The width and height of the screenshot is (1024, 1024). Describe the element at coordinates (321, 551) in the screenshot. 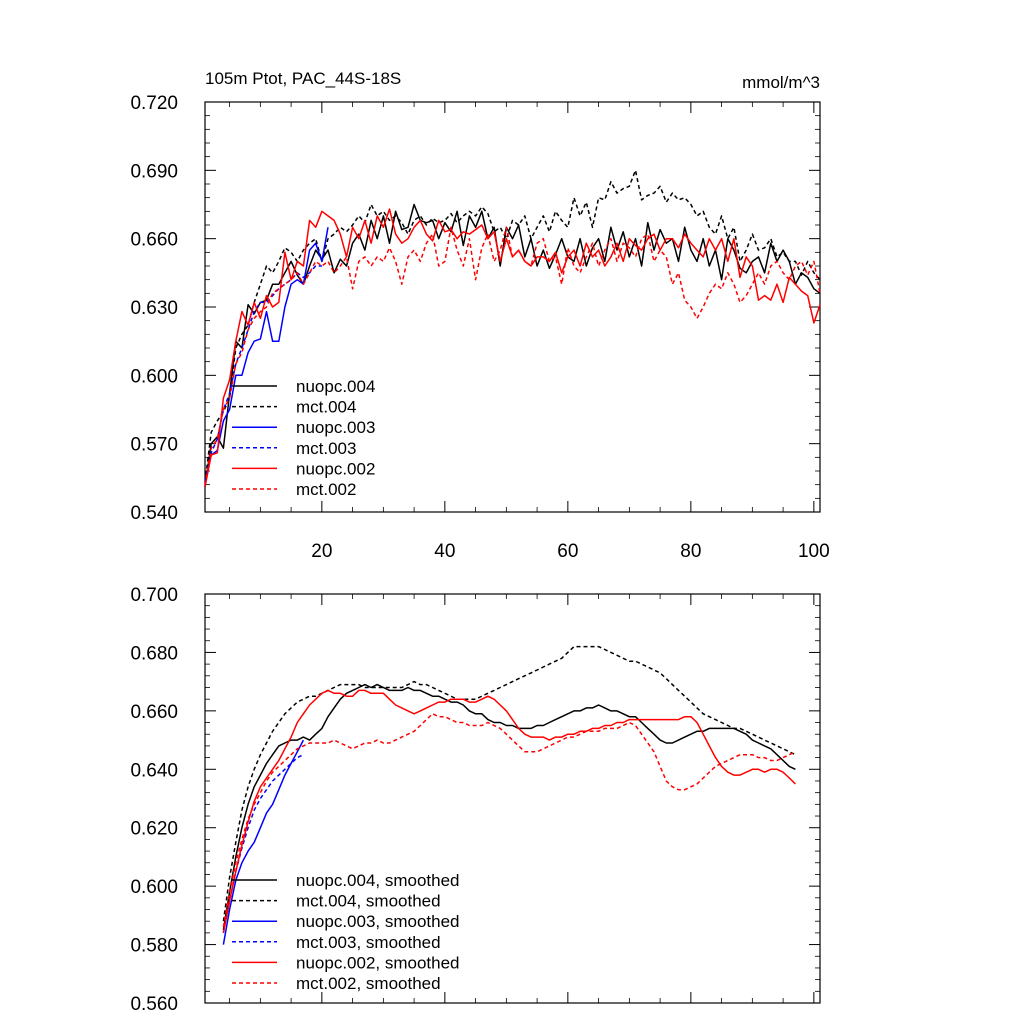

I see `x-tick-label: 20` at that location.